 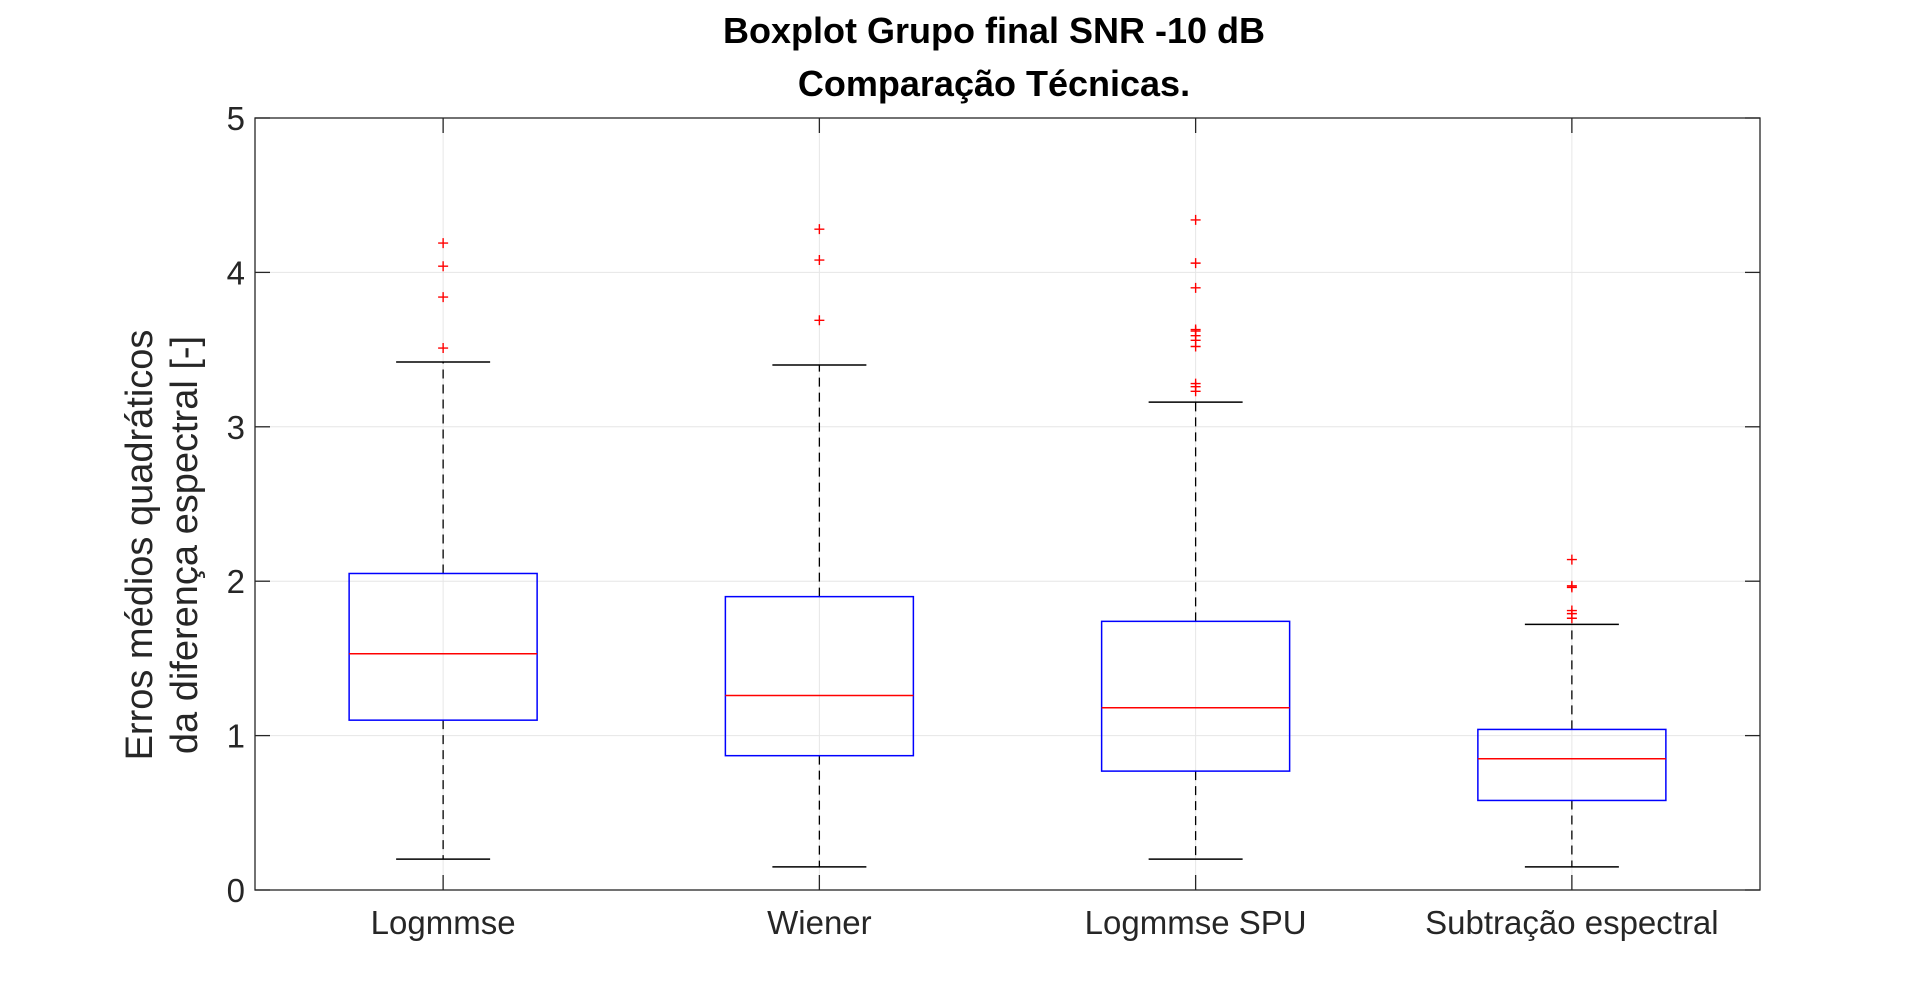 What do you see at coordinates (140, 545) in the screenshot?
I see `y-axis-label-line-1: Erros médios quadráticos` at bounding box center [140, 545].